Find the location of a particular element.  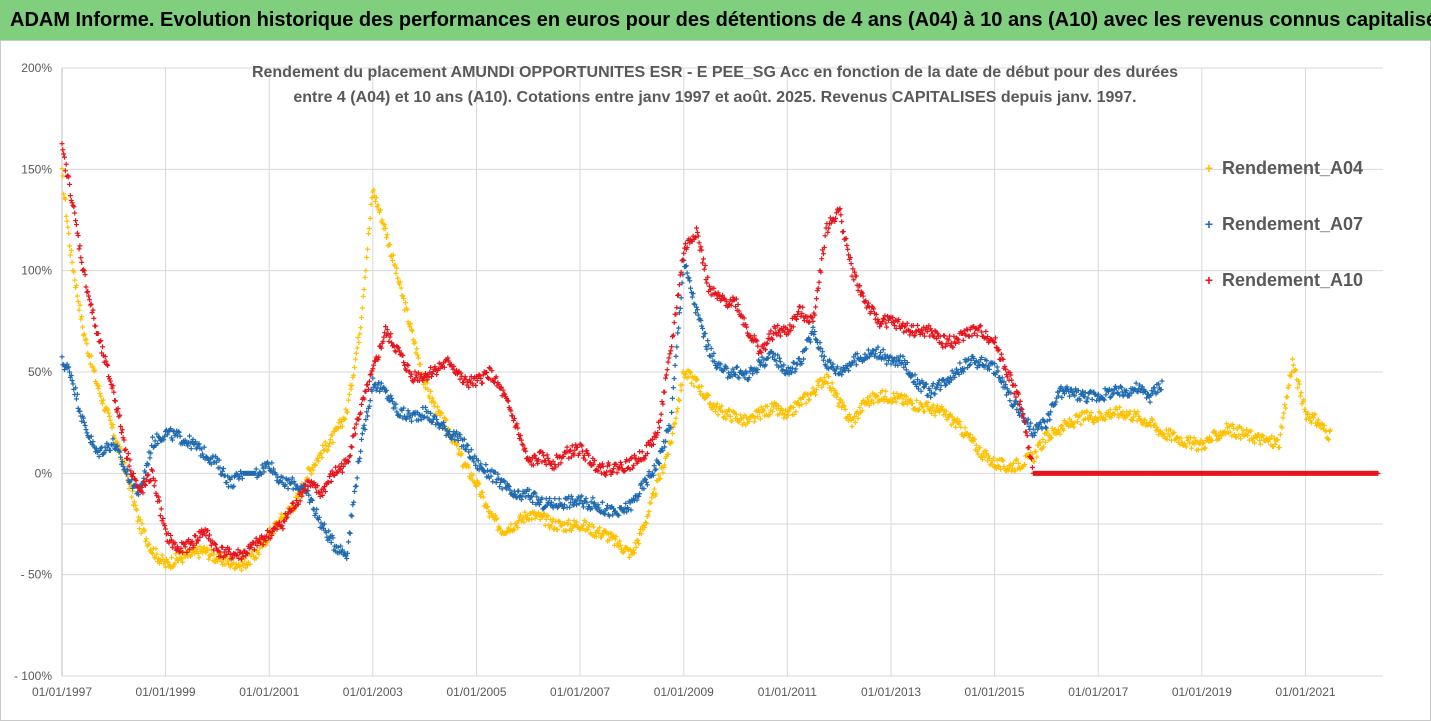

y-tick-label: 150% is located at coordinates (36, 169).